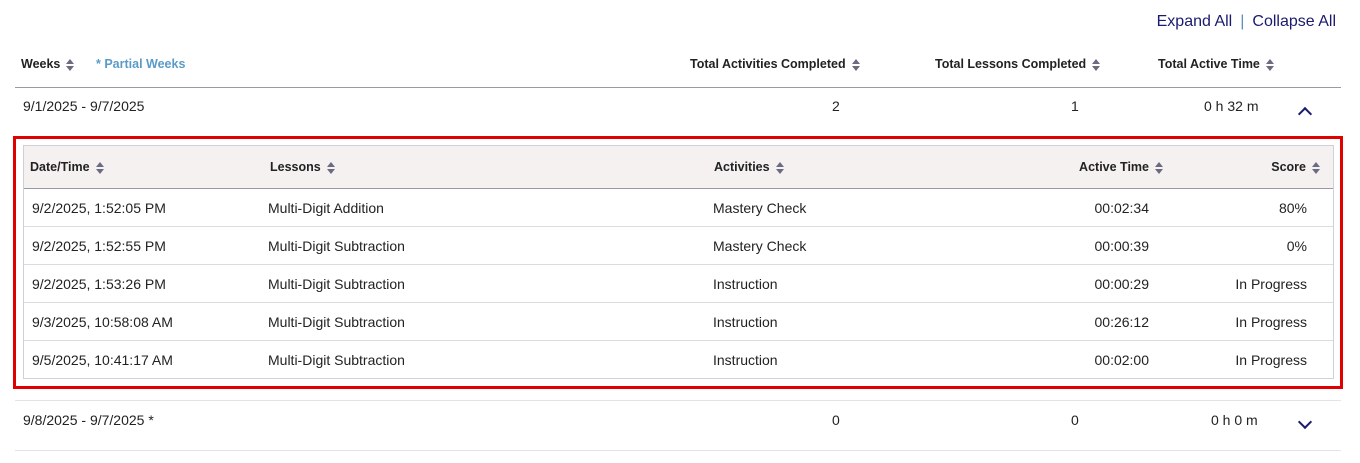 This screenshot has height=463, width=1360. What do you see at coordinates (1114, 167) in the screenshot?
I see `active-time-header-label: Active Time` at bounding box center [1114, 167].